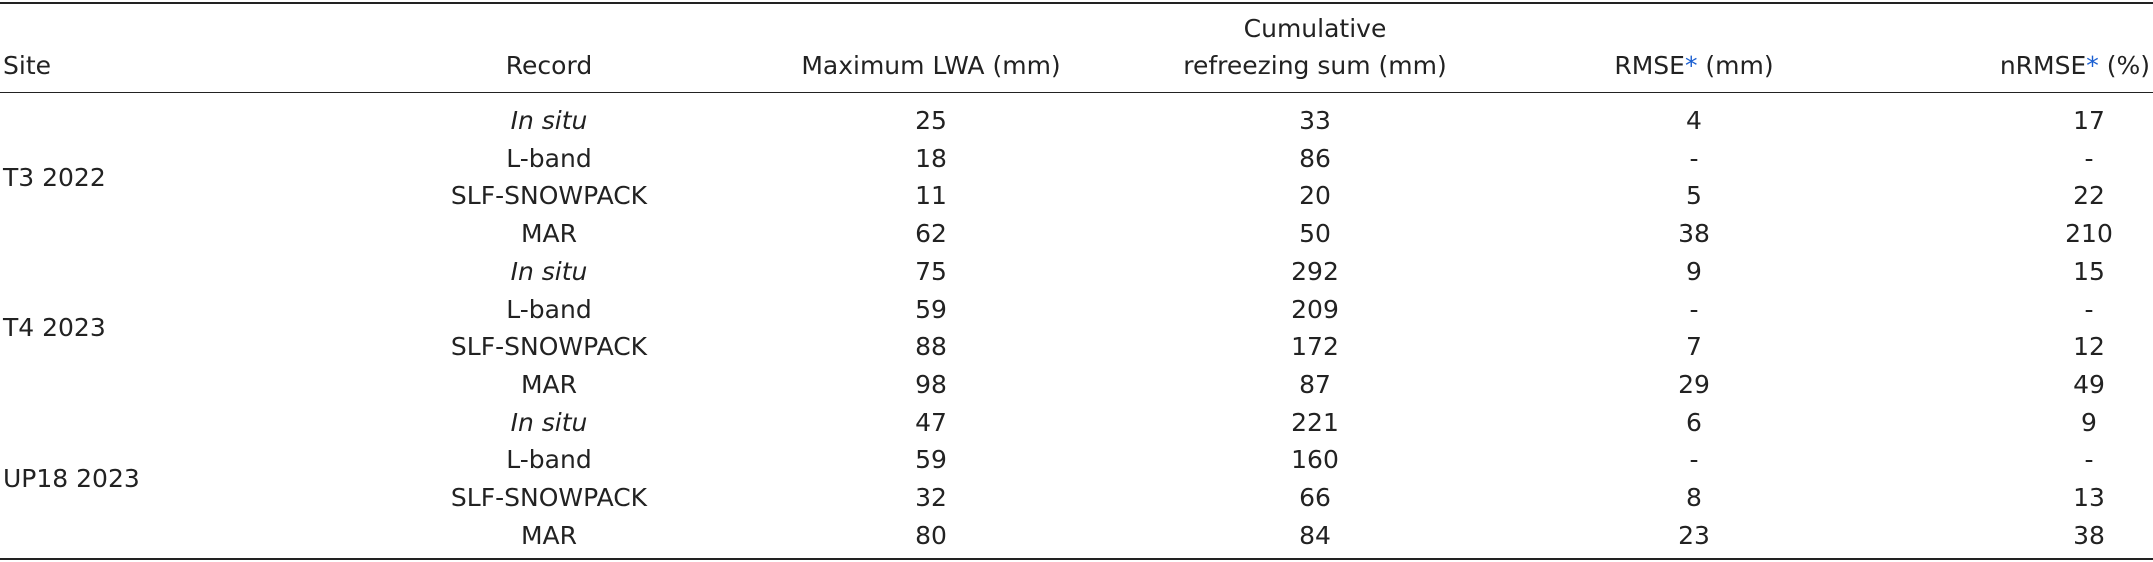 This screenshot has width=2153, height=562. Describe the element at coordinates (2089, 196) in the screenshot. I see `value: 22` at that location.